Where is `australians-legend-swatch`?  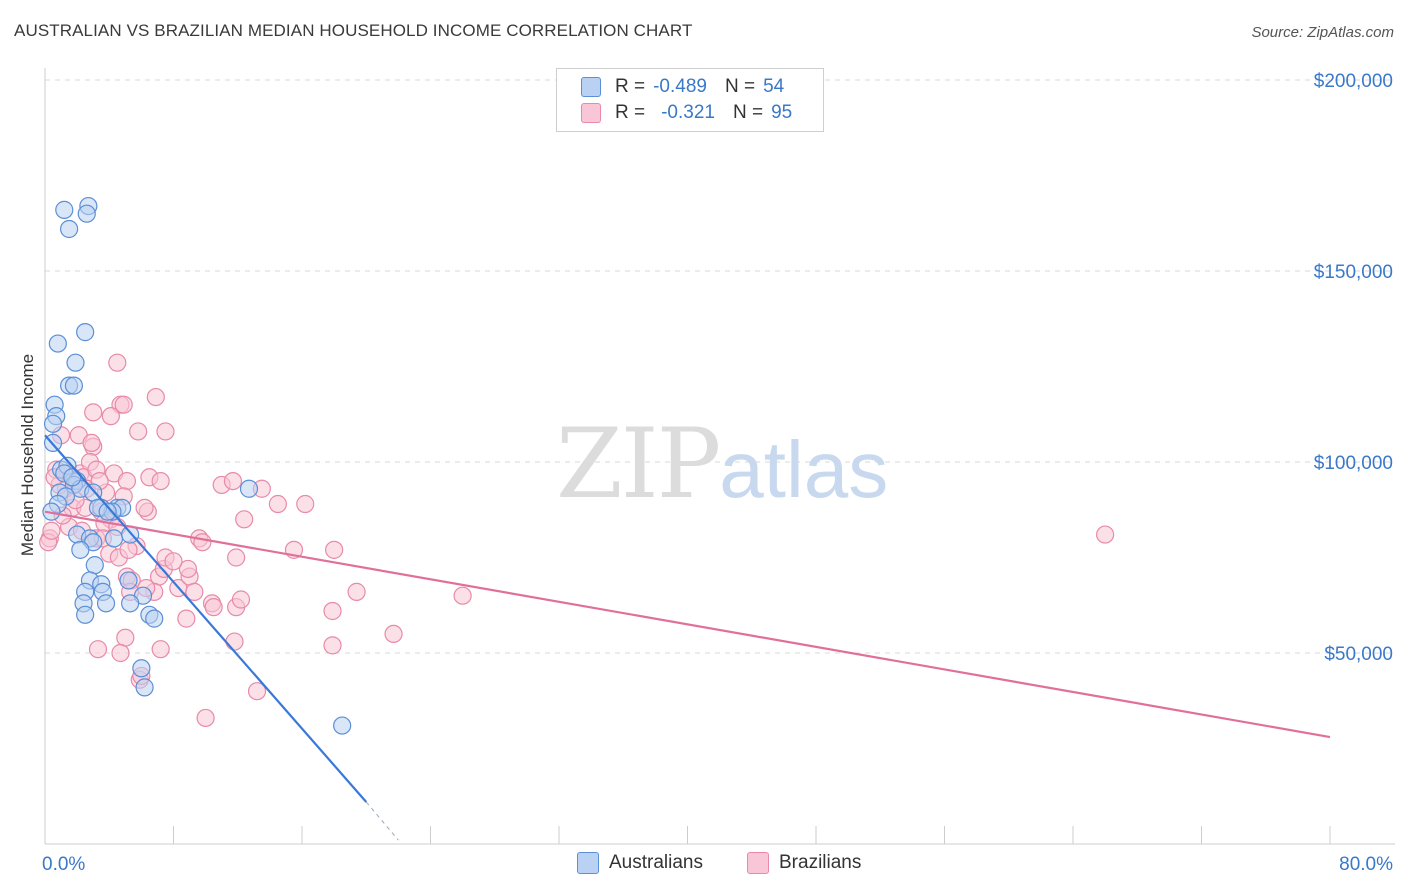
australians-legend-swatch is located at coordinates (588, 863).